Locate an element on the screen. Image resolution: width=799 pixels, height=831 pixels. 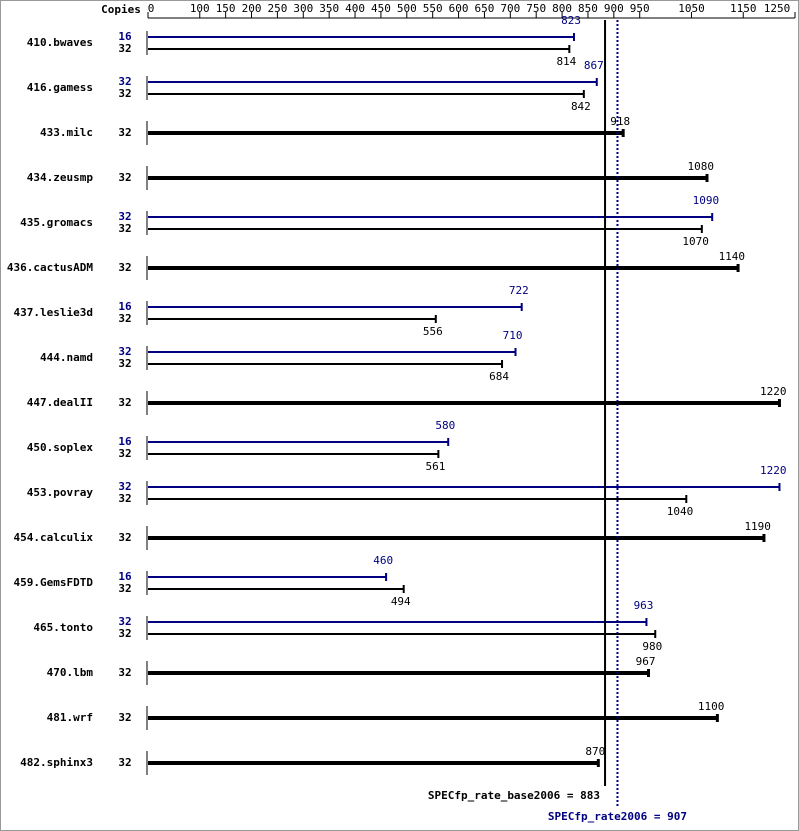
x-tick-label: 800 is located at coordinates (562, 8).